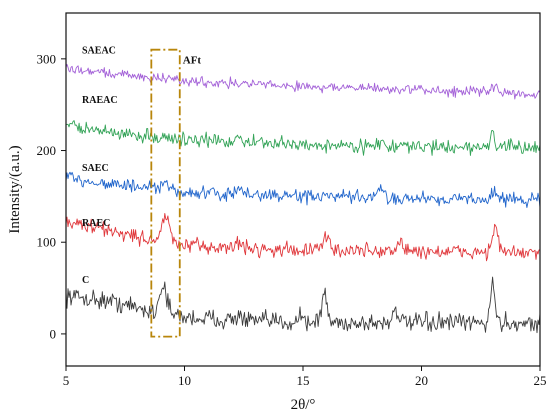 The image size is (550, 419). I want to click on x-tick-label: 10, so click(184, 380).